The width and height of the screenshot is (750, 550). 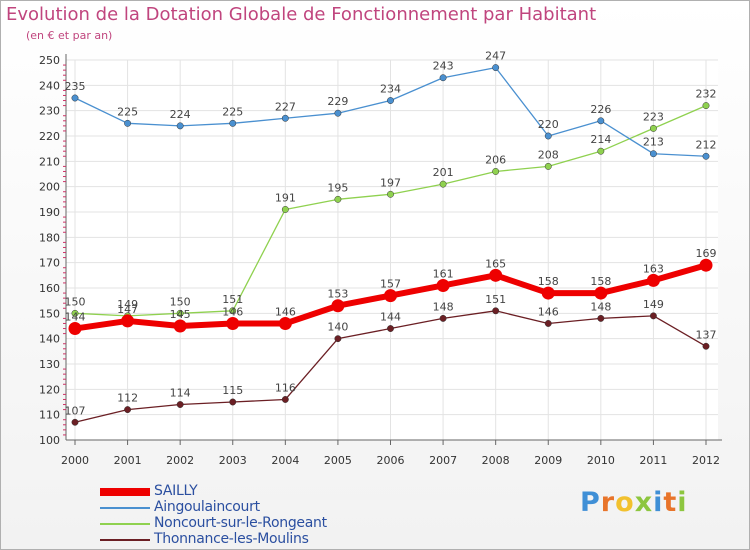 What do you see at coordinates (231, 539) in the screenshot?
I see `legend-label-thonnance: Thonnance-les-Moulins` at bounding box center [231, 539].